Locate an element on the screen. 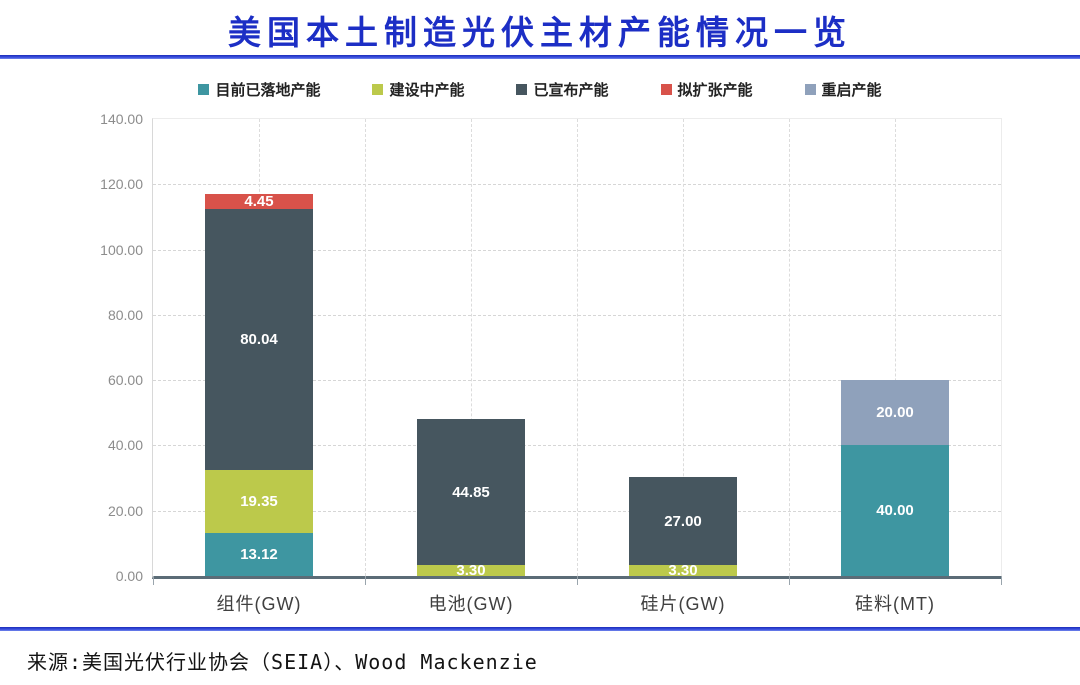  chart-legend: 目前已落地产能 建设中产能 已宣布产能 拟扩张产能 重启产能 is located at coordinates (540, 89).